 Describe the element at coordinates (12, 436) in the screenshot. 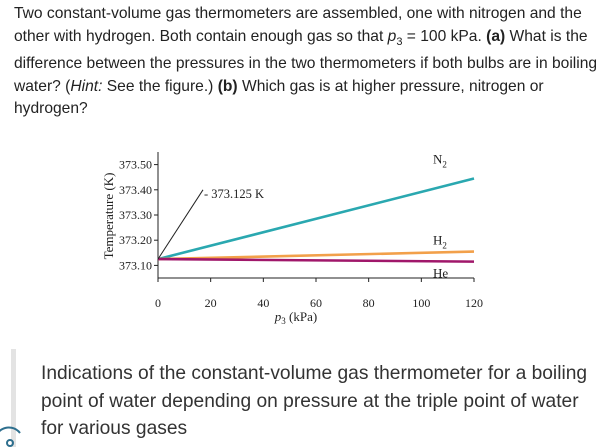

I see `partial-avatar-icon` at that location.